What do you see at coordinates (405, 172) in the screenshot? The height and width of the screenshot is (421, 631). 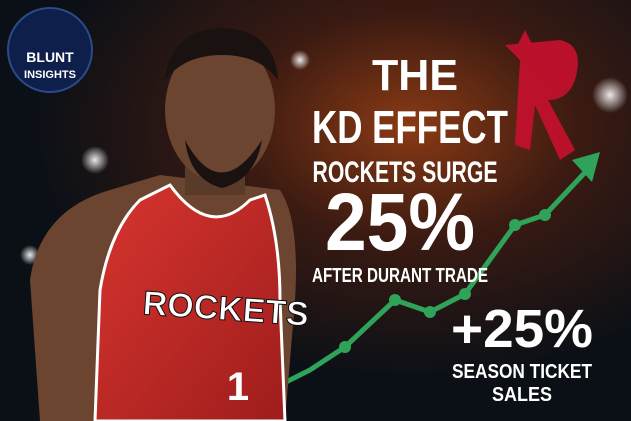 I see `subhead: ROCKETS SURGE` at bounding box center [405, 172].